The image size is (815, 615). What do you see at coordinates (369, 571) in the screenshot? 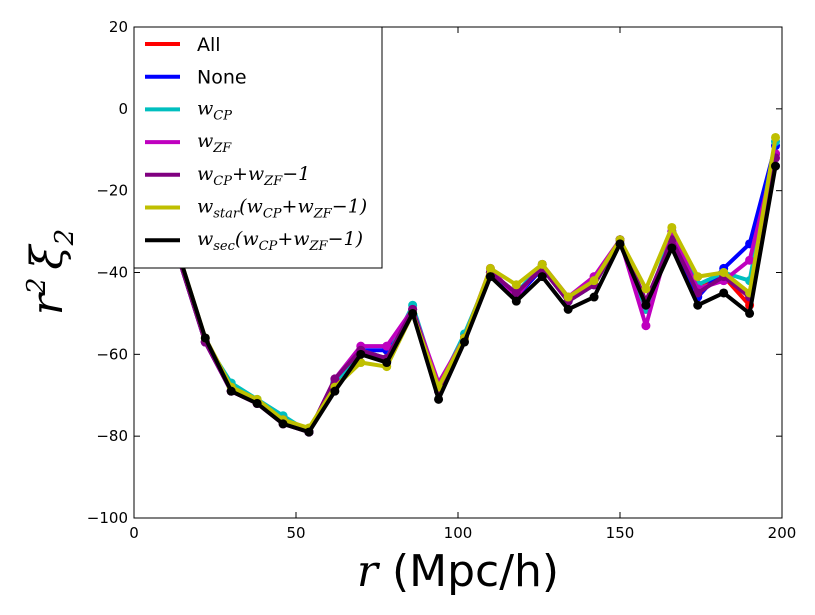
I see `x-axis-label-var: r` at bounding box center [369, 571].